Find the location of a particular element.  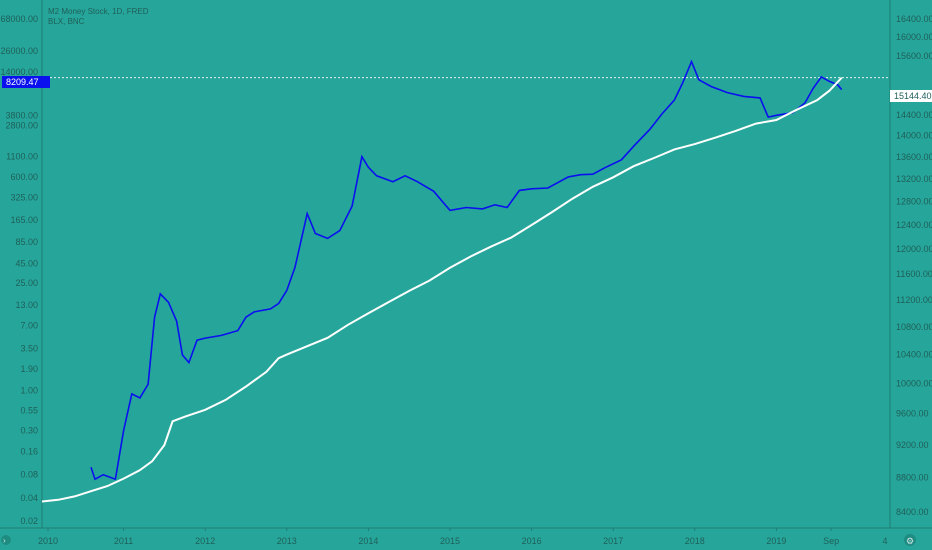

right-tick-label: 14000.00 is located at coordinates (914, 136).